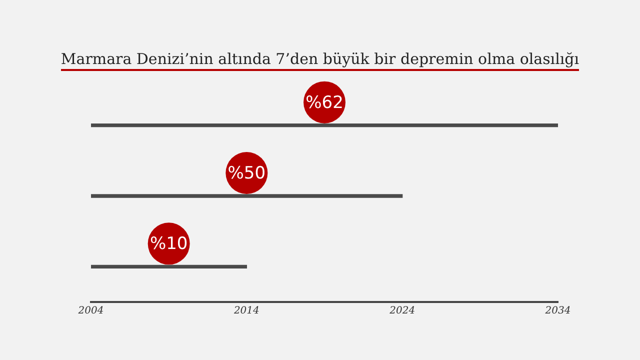 The image size is (640, 360). What do you see at coordinates (90, 311) in the screenshot?
I see `x-tick-label: 2004` at bounding box center [90, 311].